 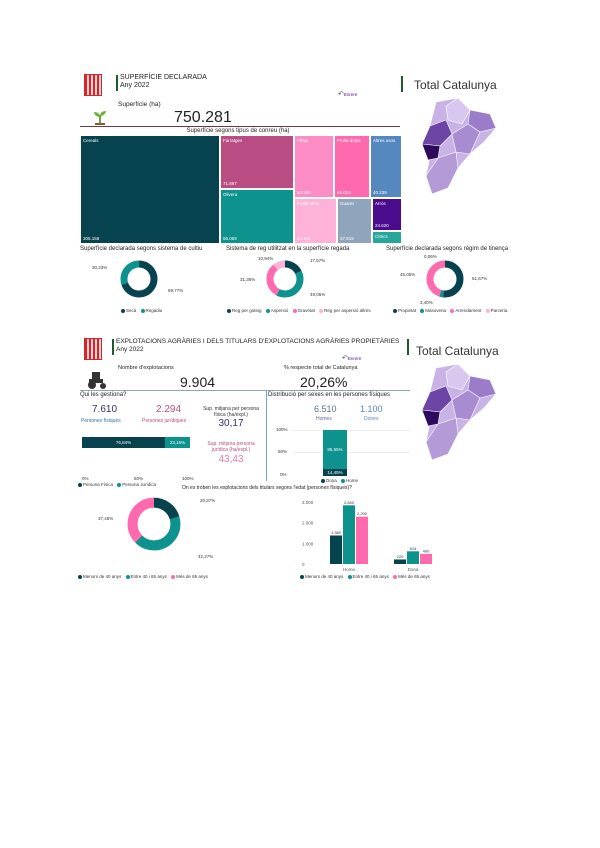 What do you see at coordinates (314, 166) in the screenshot?
I see `treemap-cell-vinya: Vinya 54.320` at bounding box center [314, 166].